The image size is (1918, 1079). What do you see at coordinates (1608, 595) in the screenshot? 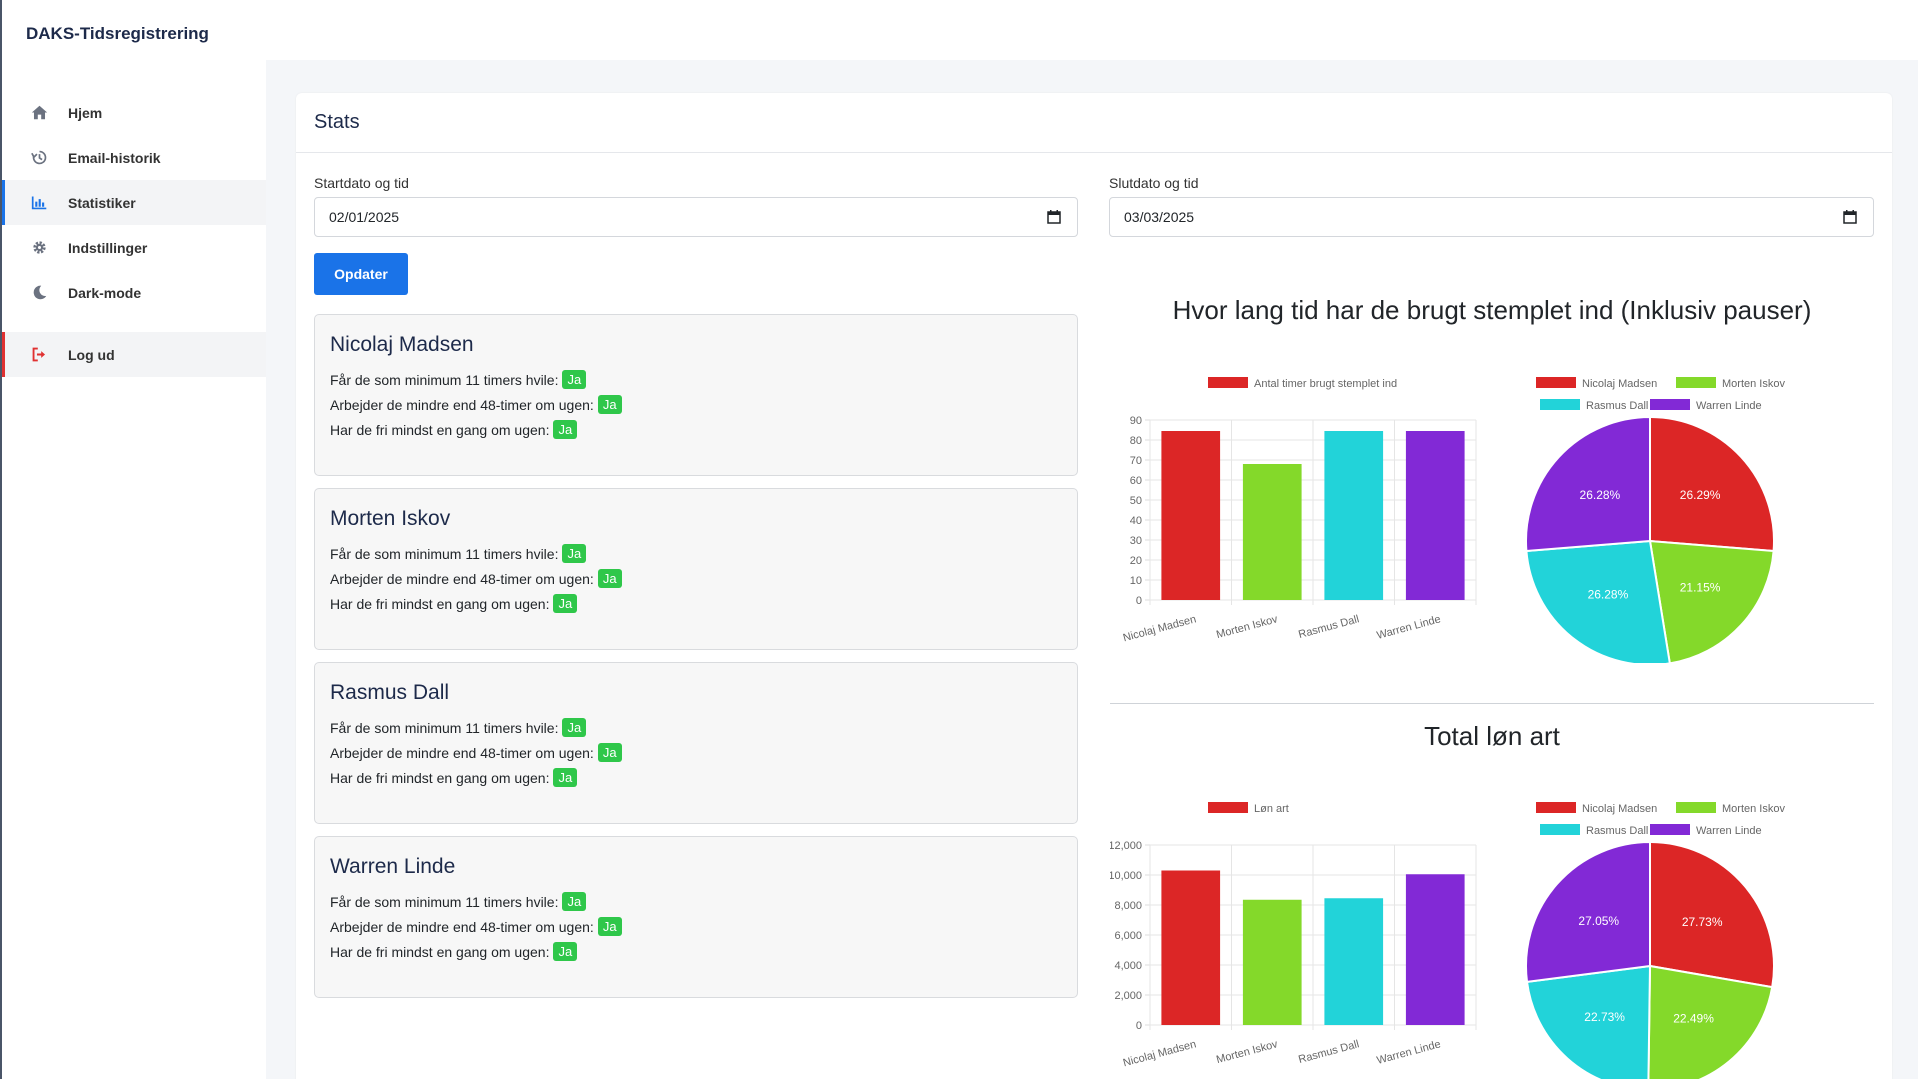
I see `pie-data-label: 26.28%` at bounding box center [1608, 595].